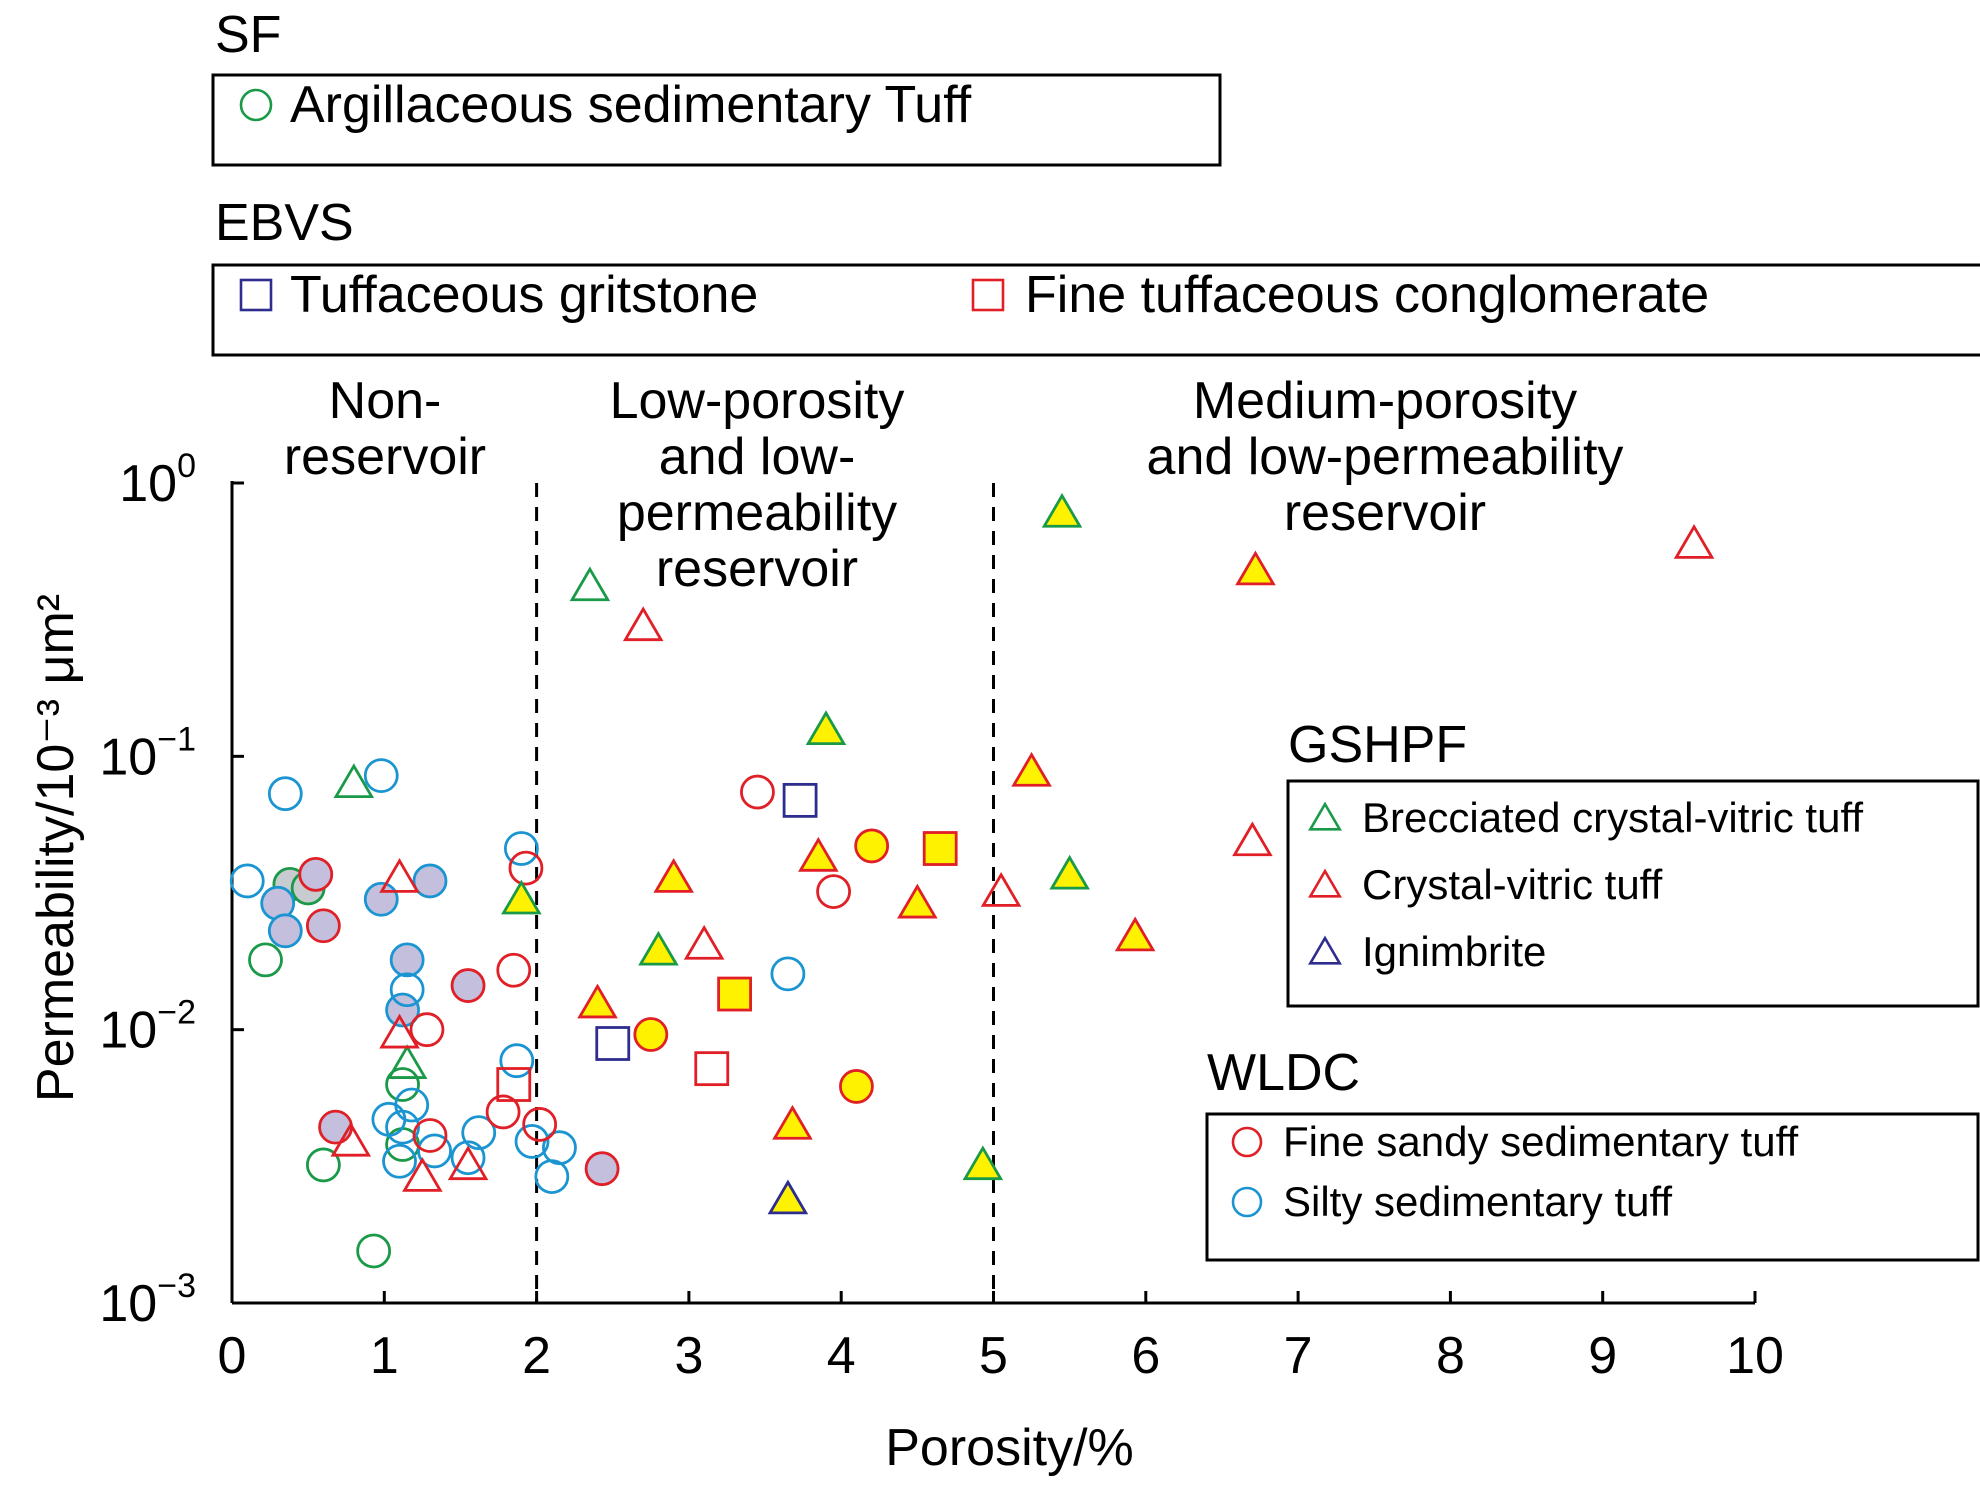  Describe the element at coordinates (385, 429) in the screenshot. I see `zone-label: Non-reservoir` at that location.